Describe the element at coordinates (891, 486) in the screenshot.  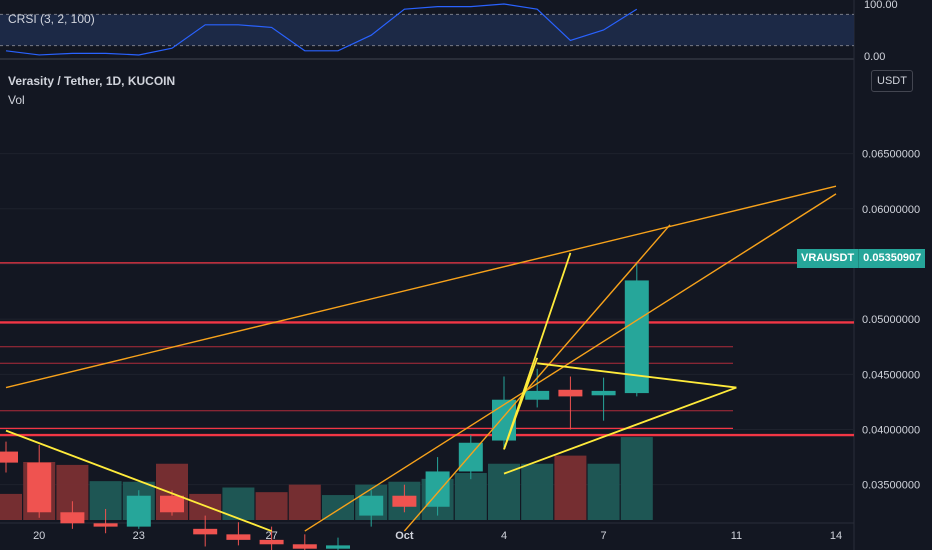
I see `price-tick-label: 0.03500000` at that location.